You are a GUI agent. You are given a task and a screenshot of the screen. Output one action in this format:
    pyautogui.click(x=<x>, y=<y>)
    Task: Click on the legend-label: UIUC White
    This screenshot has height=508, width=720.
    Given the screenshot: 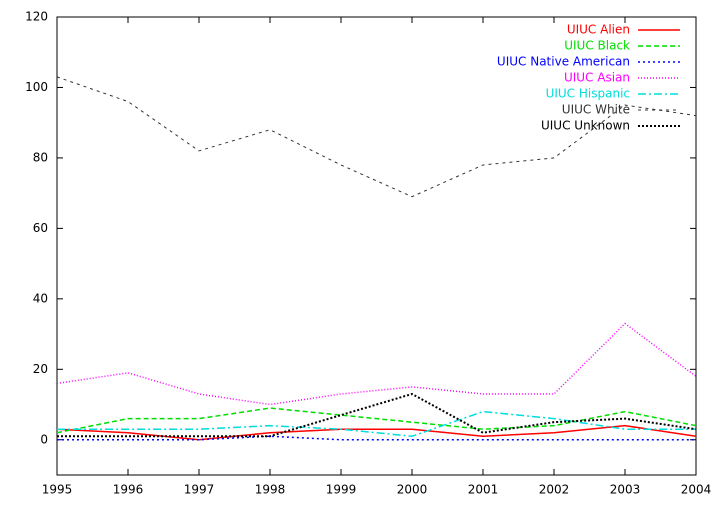 What is the action you would take?
    pyautogui.click(x=596, y=110)
    